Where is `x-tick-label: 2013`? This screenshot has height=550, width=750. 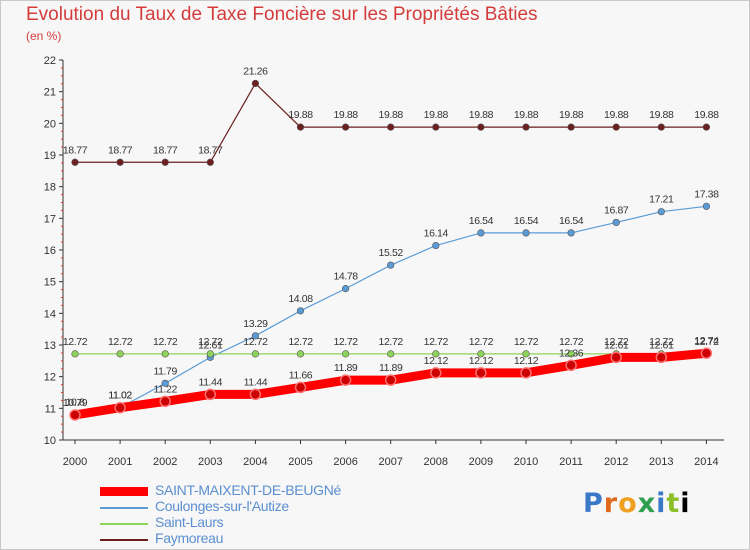
x-tick-label: 2013 is located at coordinates (661, 462).